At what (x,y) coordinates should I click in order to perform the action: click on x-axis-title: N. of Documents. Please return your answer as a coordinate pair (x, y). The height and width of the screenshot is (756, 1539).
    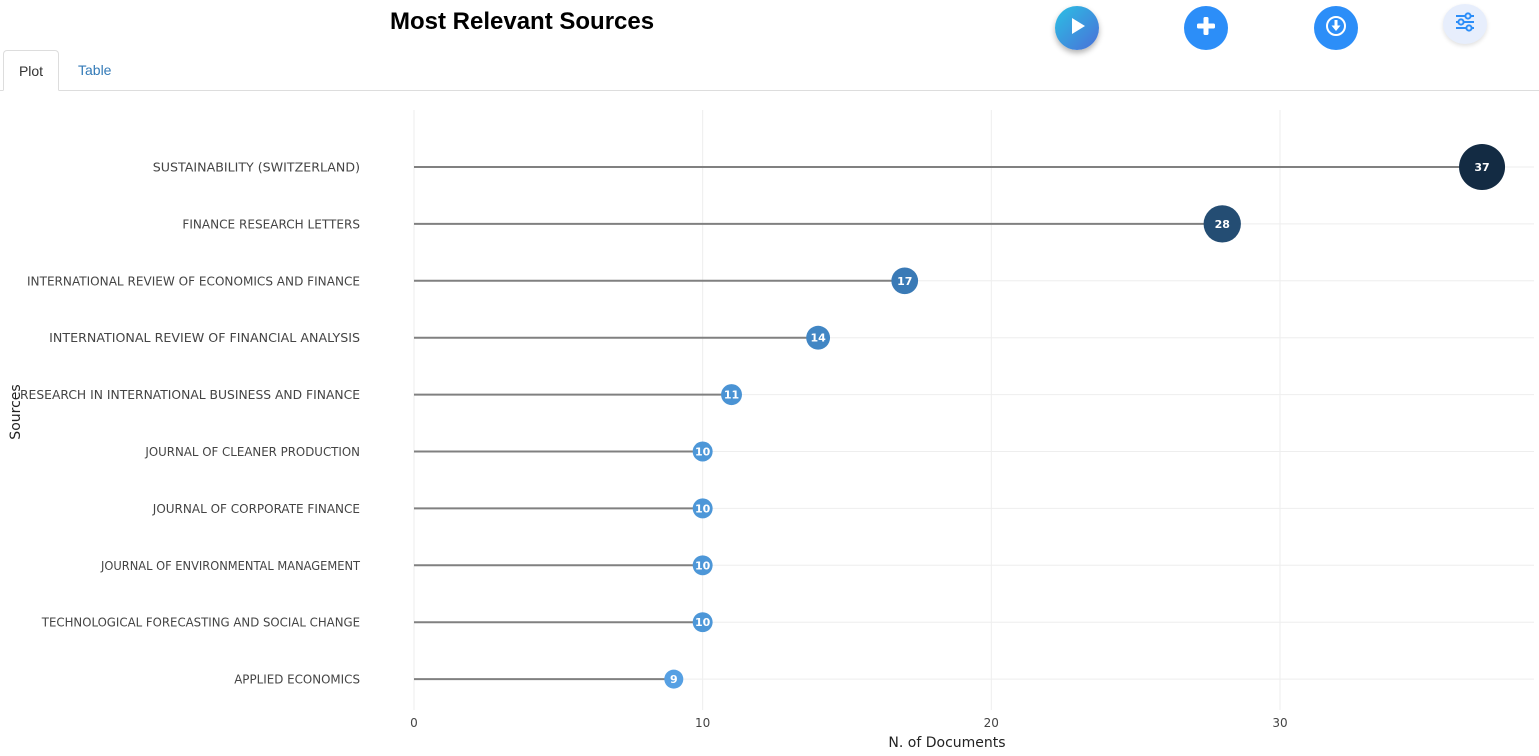
    Looking at the image, I should click on (946, 743).